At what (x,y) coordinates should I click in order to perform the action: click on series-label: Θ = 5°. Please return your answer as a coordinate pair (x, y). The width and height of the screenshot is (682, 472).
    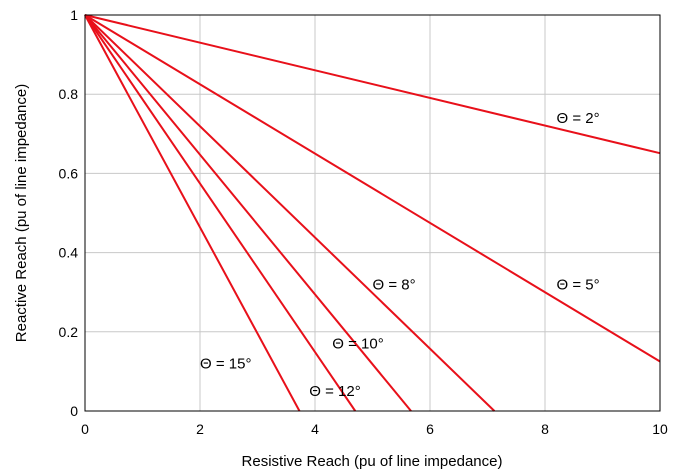
    Looking at the image, I should click on (578, 284).